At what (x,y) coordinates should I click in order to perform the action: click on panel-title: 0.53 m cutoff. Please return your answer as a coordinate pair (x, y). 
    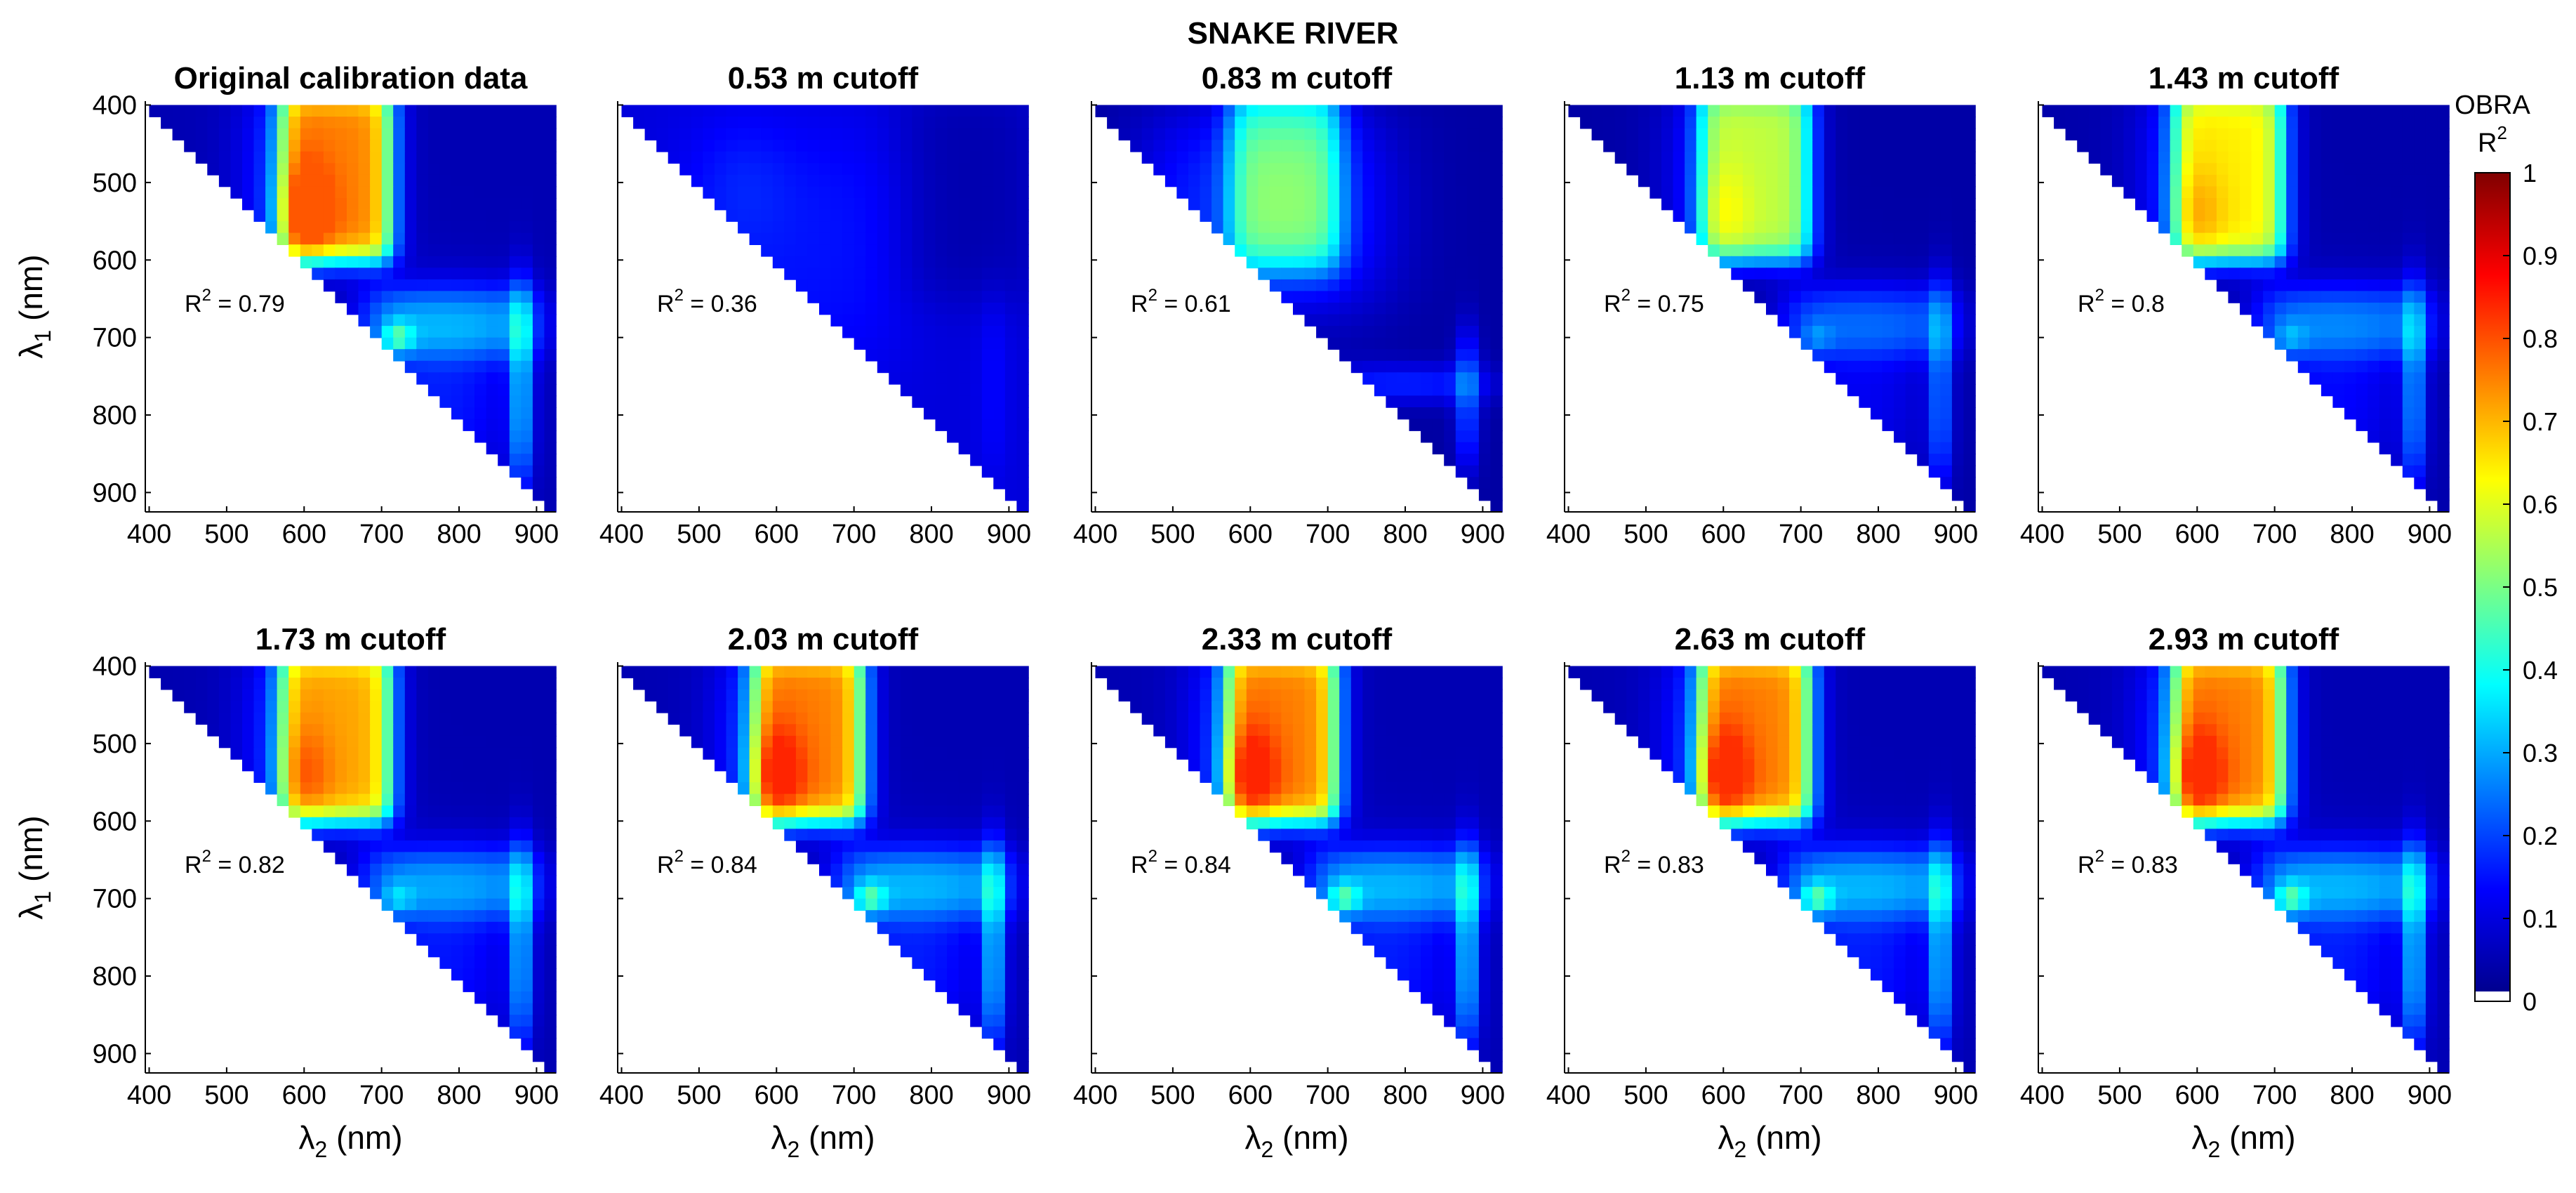
    Looking at the image, I should click on (824, 78).